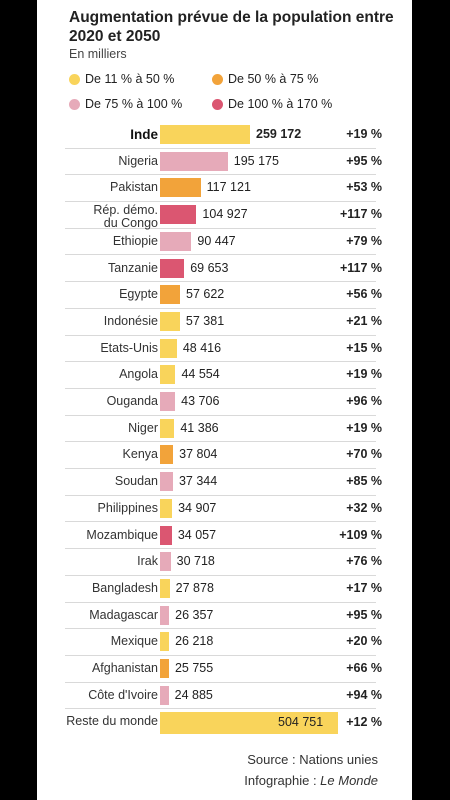  What do you see at coordinates (216, 240) in the screenshot?
I see `value-label: 90 447` at bounding box center [216, 240].